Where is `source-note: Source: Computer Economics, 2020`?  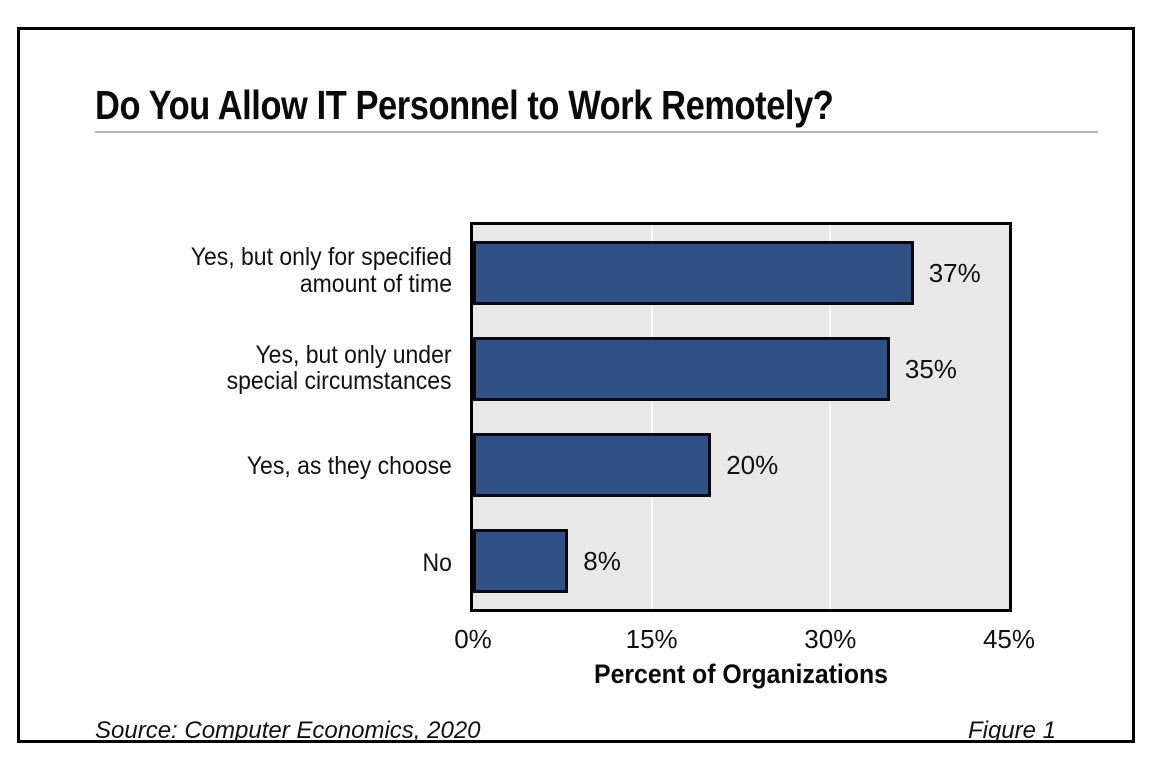
source-note: Source: Computer Economics, 2020 is located at coordinates (288, 730).